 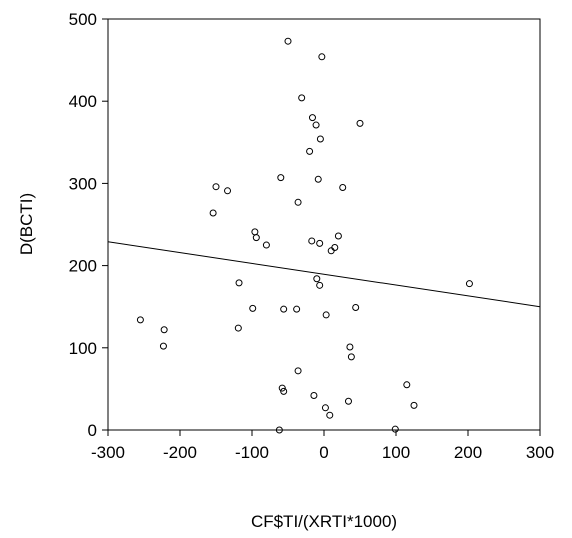 What do you see at coordinates (324, 521) in the screenshot?
I see `x-axis-label: CF$TI/(XRTI*1000)` at bounding box center [324, 521].